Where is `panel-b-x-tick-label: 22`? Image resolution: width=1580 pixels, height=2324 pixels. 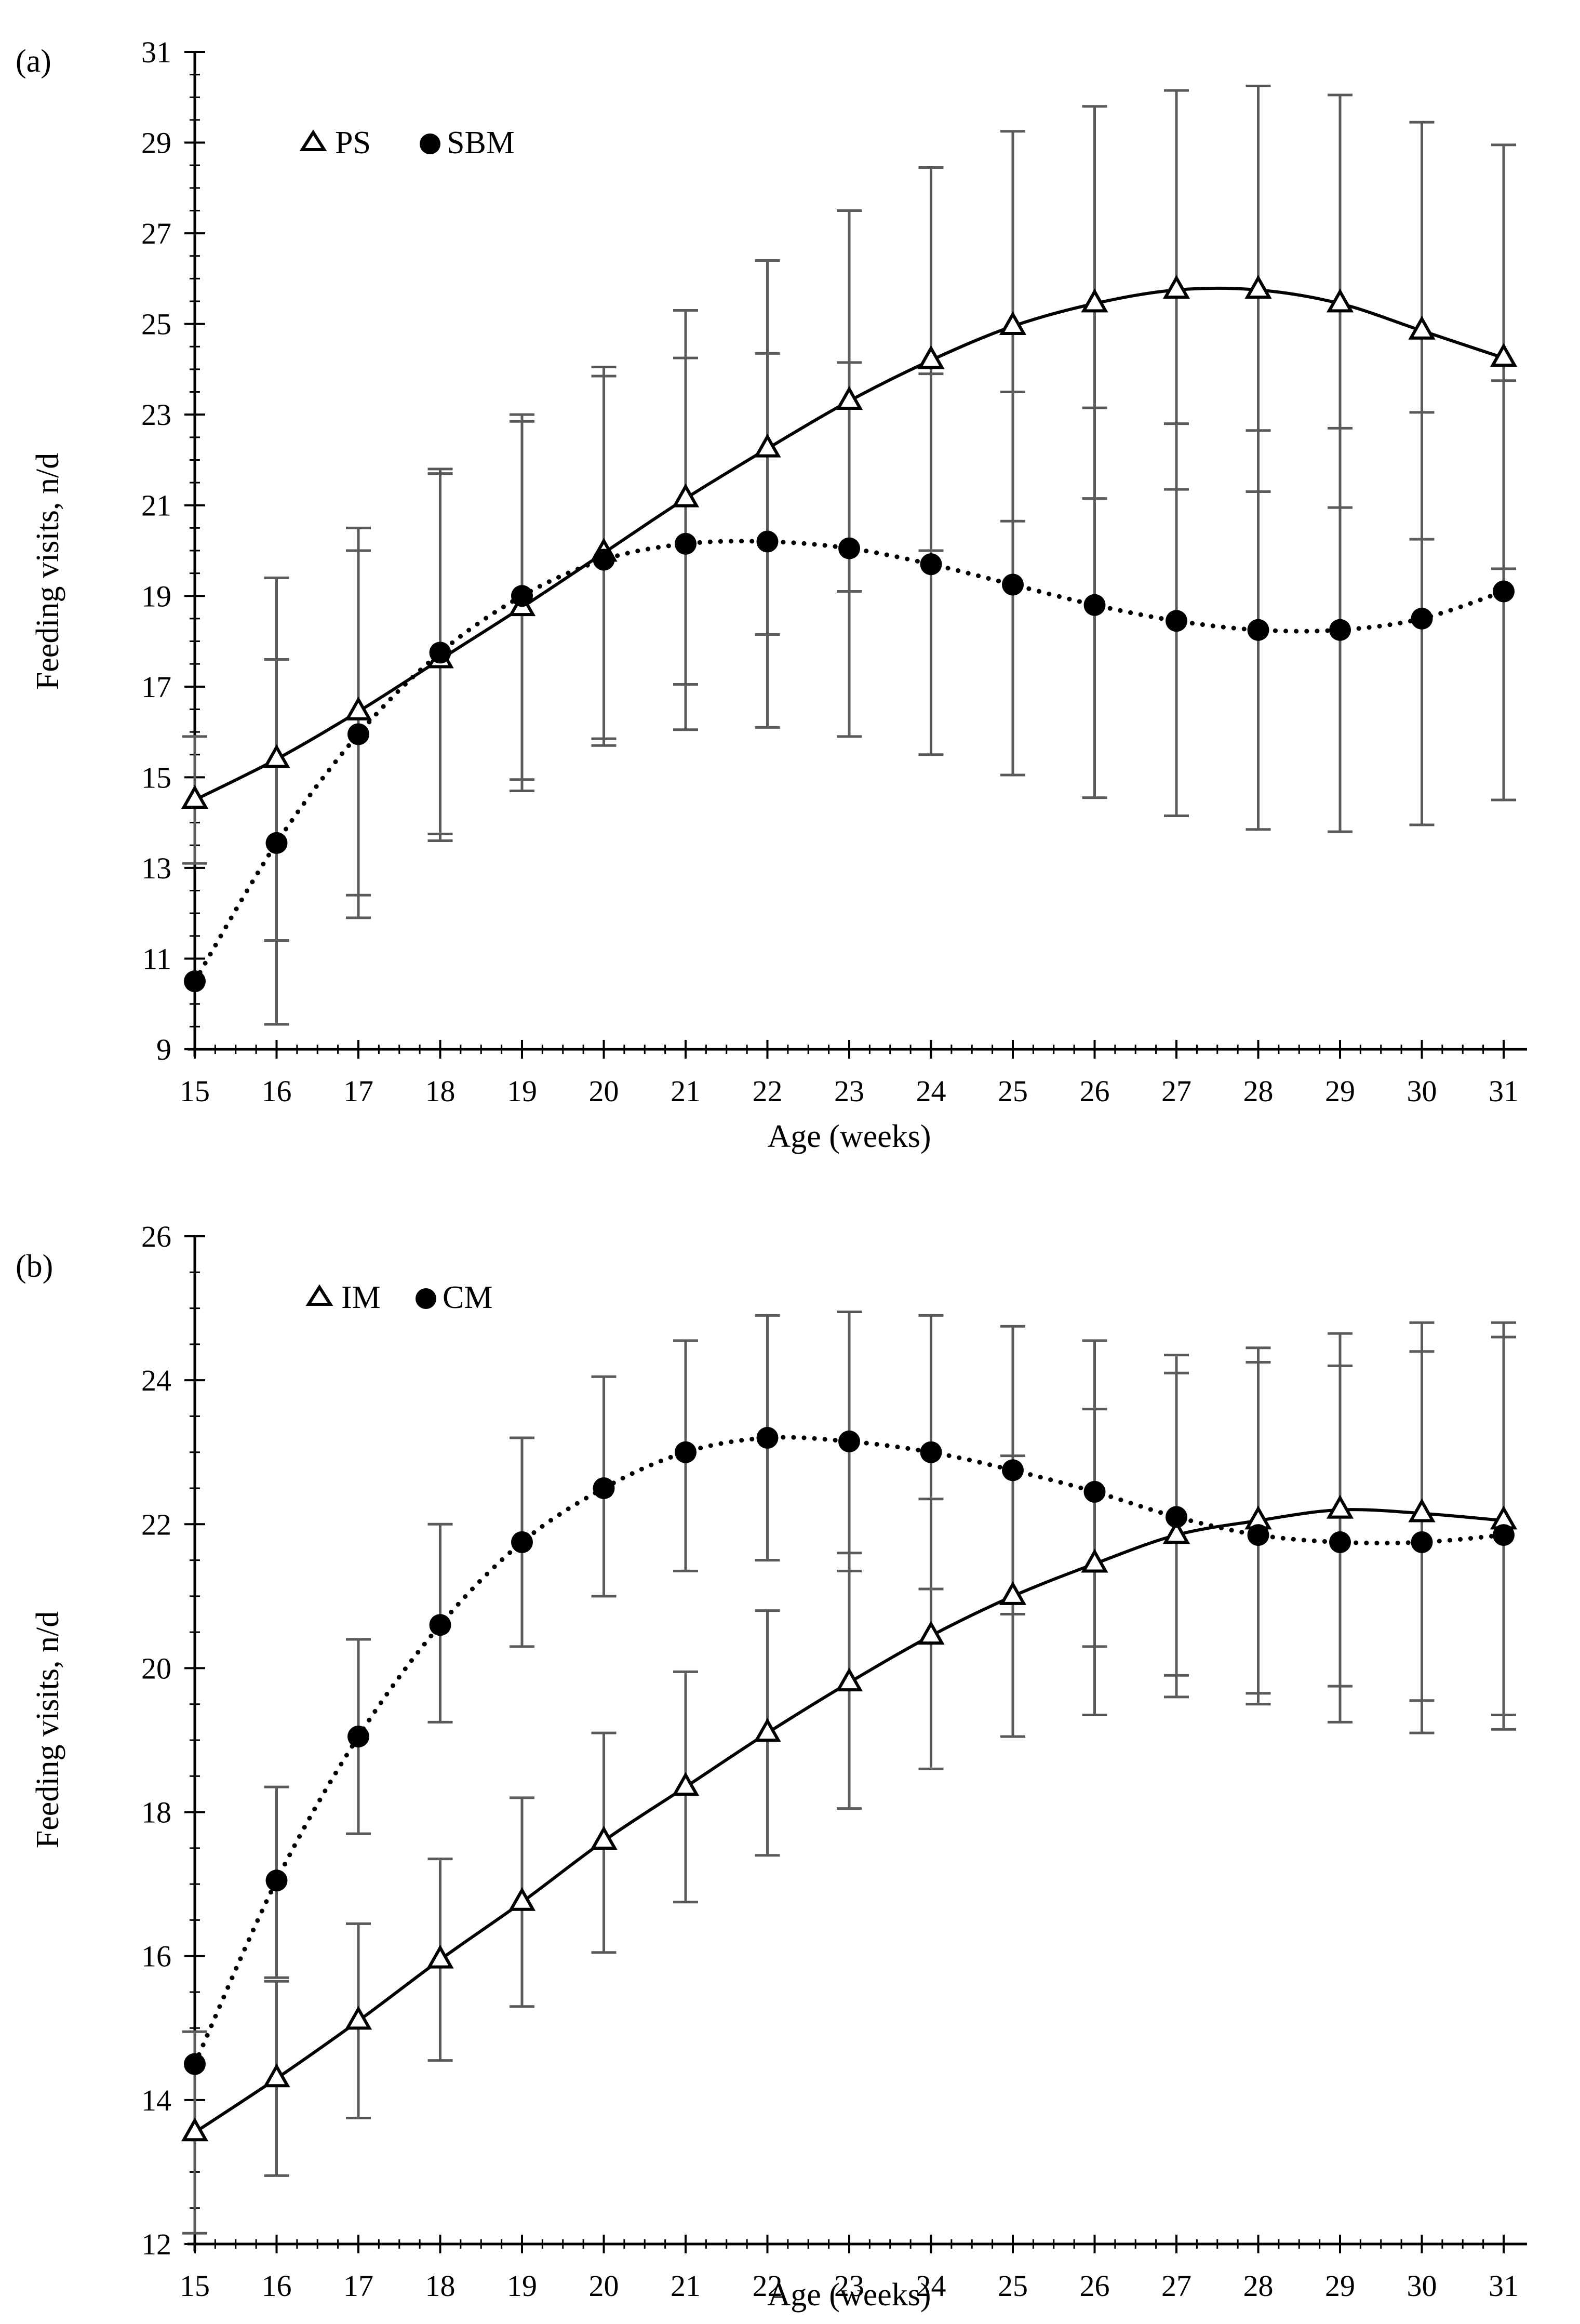
panel-b-x-tick-label: 22 is located at coordinates (768, 2286).